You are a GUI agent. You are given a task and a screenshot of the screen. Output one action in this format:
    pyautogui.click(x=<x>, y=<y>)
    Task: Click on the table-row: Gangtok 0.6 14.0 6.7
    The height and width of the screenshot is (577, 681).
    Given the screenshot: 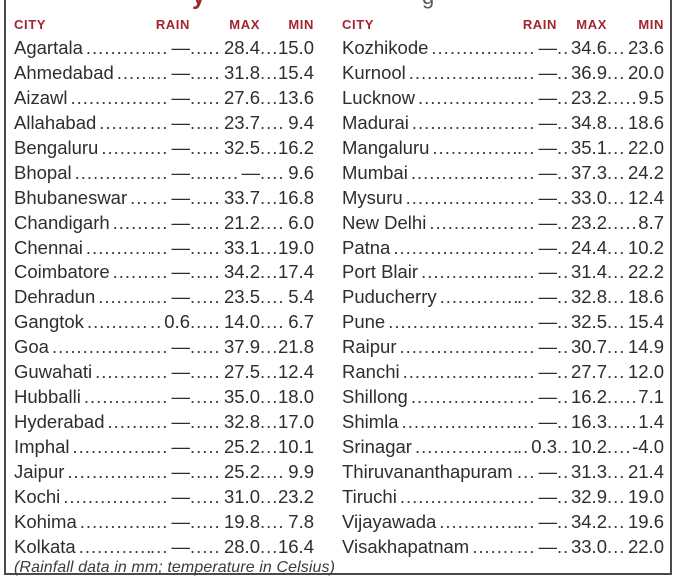 What is the action you would take?
    pyautogui.click(x=164, y=322)
    